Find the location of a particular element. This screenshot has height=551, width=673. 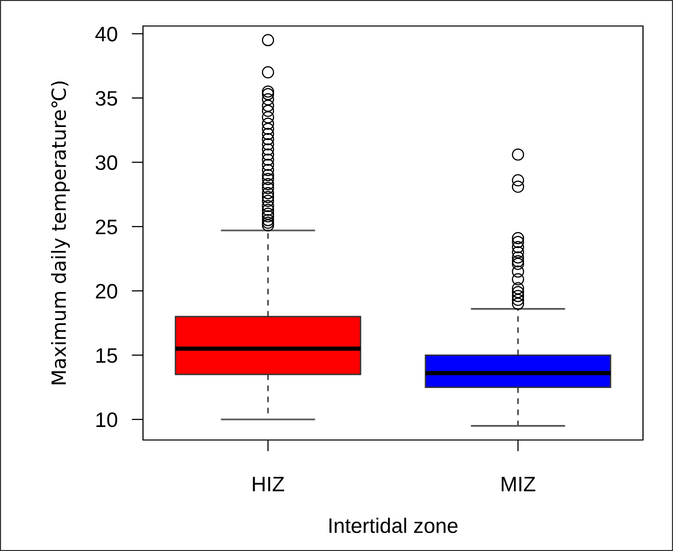

x-axis-title: Intertidal zone is located at coordinates (393, 526).